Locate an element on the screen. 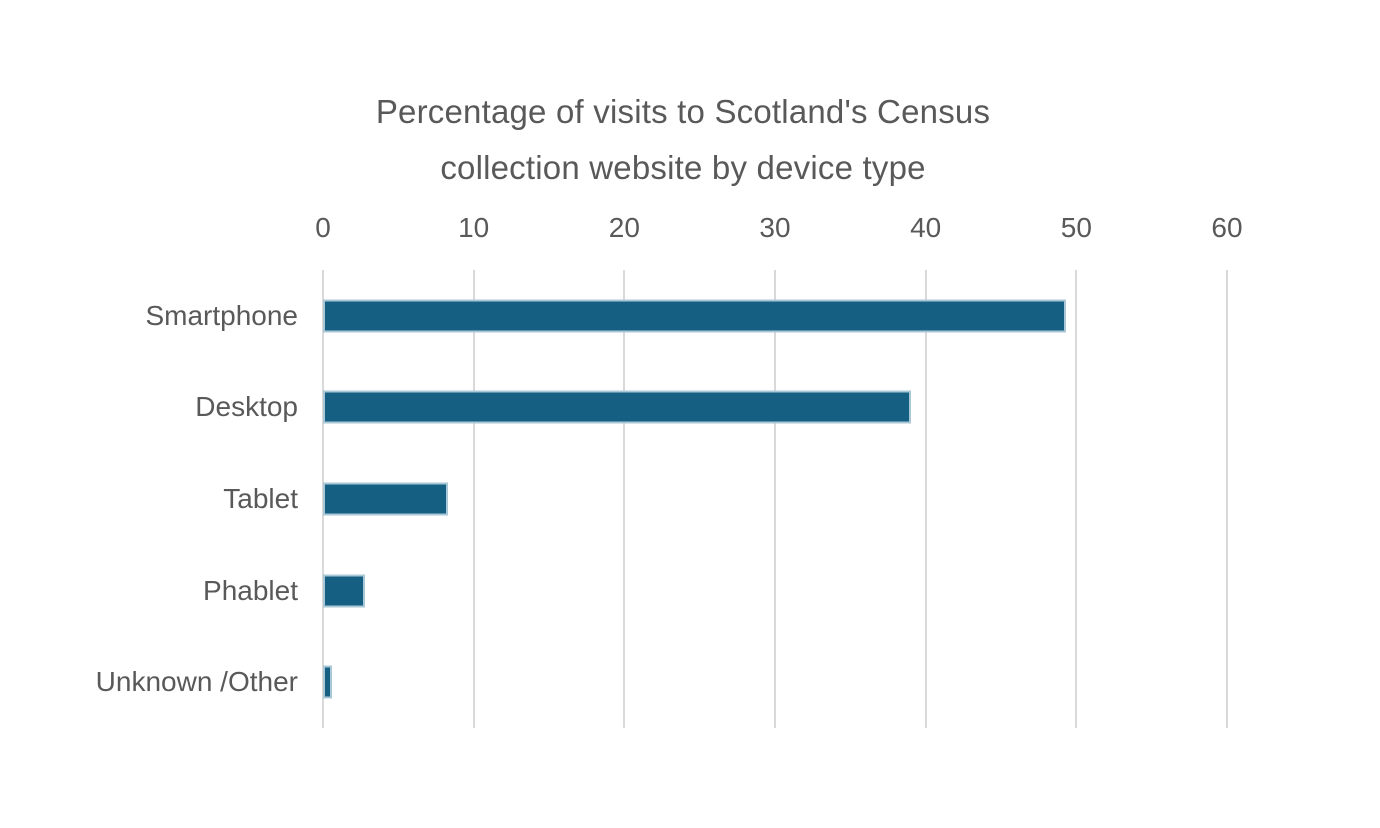  bar-tablet is located at coordinates (386, 499).